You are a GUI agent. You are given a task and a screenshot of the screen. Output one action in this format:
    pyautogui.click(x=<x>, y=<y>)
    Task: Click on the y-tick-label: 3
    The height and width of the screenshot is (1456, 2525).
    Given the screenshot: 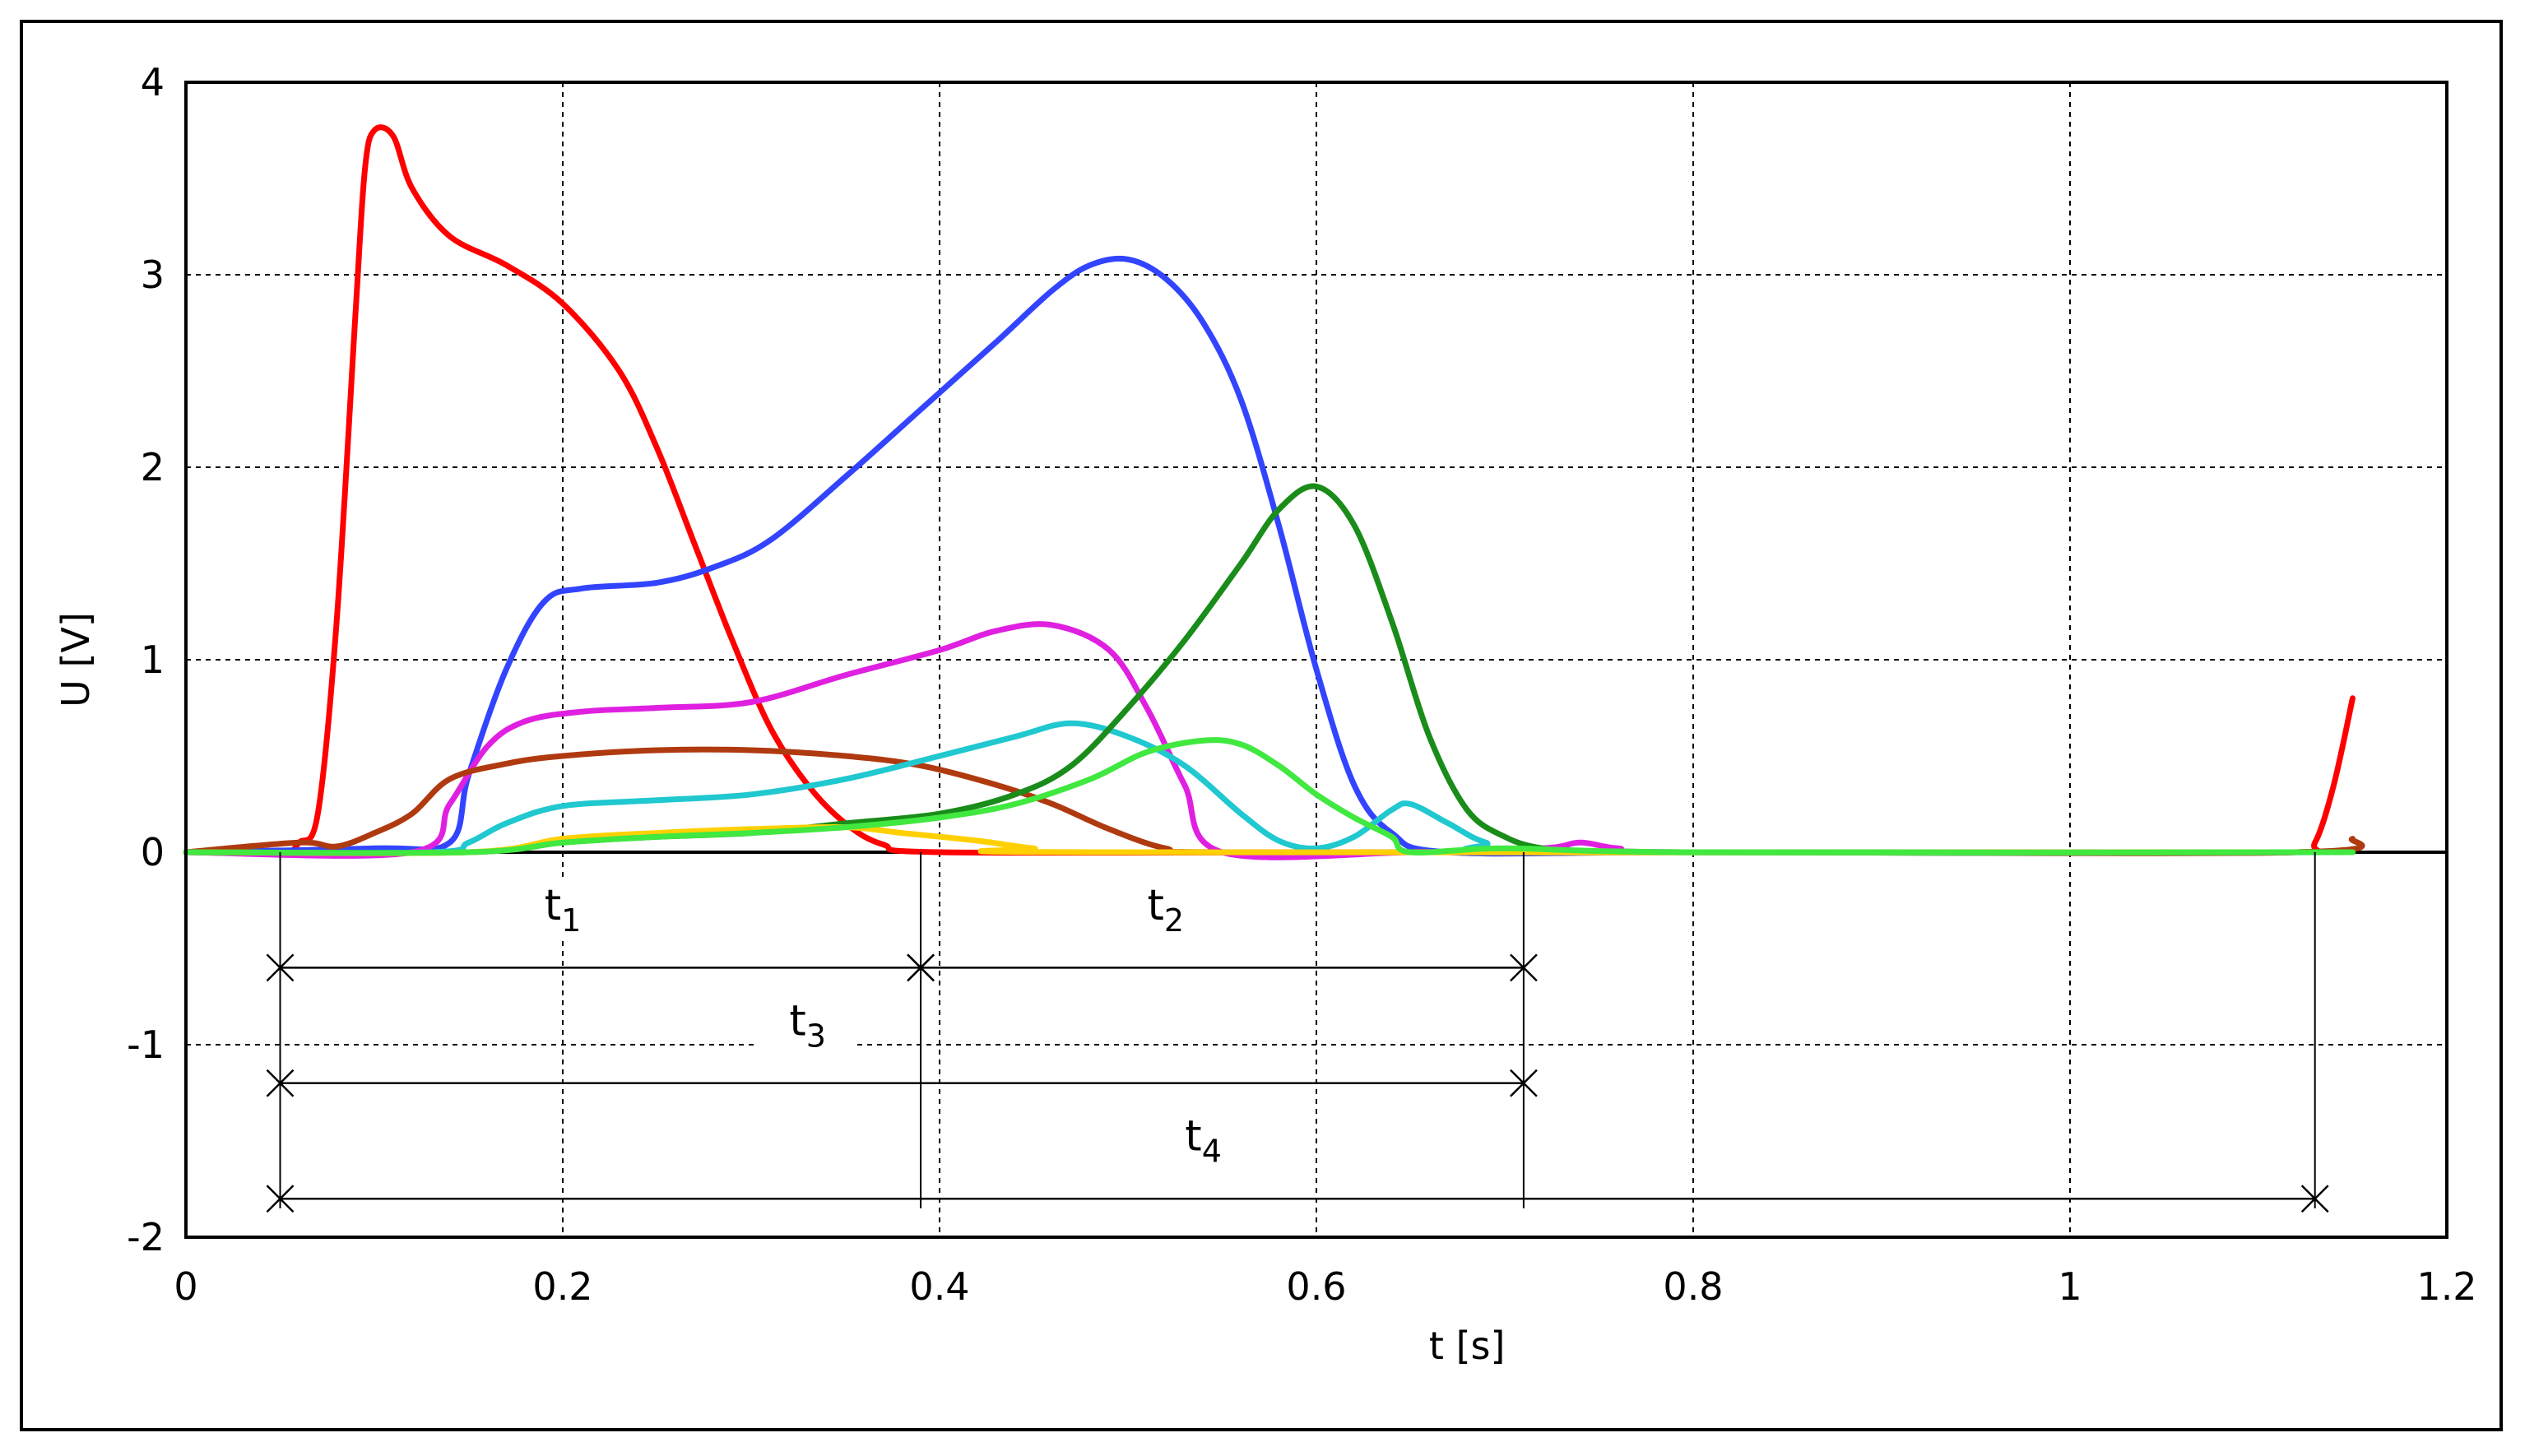 What is the action you would take?
    pyautogui.click(x=153, y=275)
    